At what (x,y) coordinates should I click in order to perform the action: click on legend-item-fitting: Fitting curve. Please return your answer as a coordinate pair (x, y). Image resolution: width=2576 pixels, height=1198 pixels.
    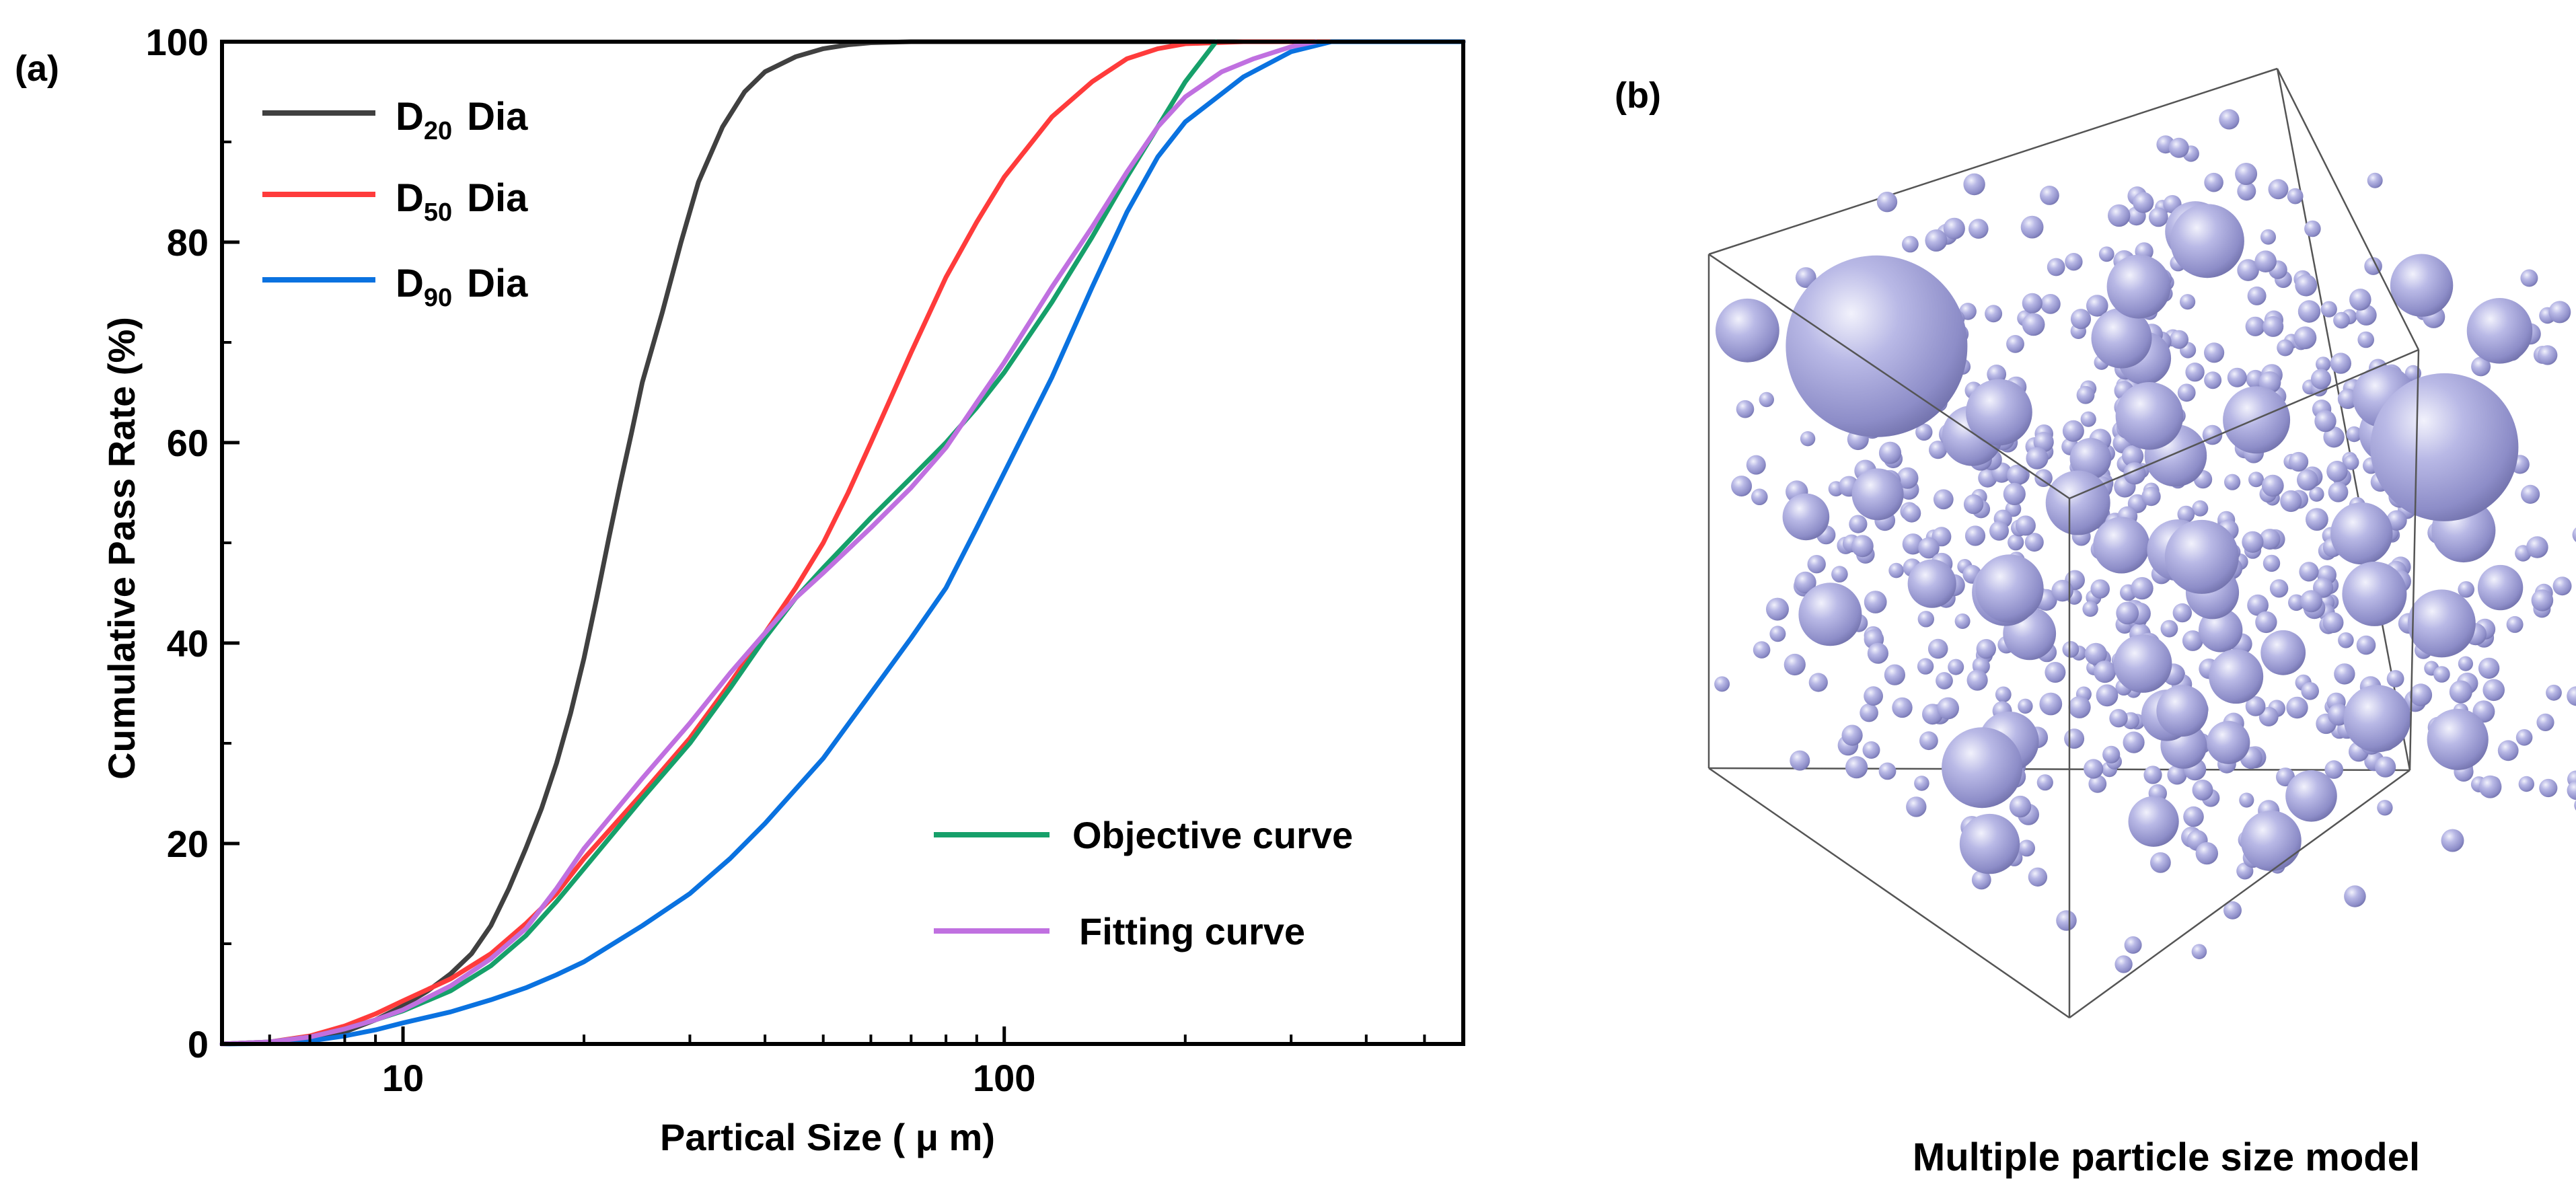
    Looking at the image, I should click on (1119, 931).